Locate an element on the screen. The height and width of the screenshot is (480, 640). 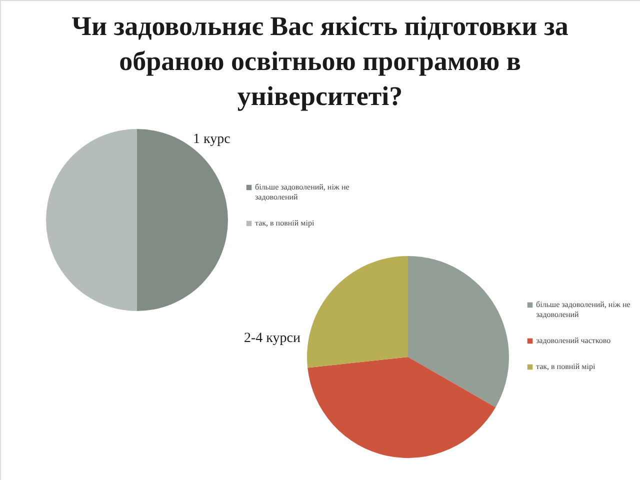
legend-label: задоволений частково is located at coordinates (573, 340).